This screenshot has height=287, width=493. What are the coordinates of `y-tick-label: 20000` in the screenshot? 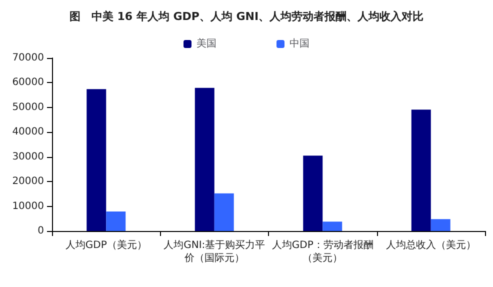 It's located at (28, 182).